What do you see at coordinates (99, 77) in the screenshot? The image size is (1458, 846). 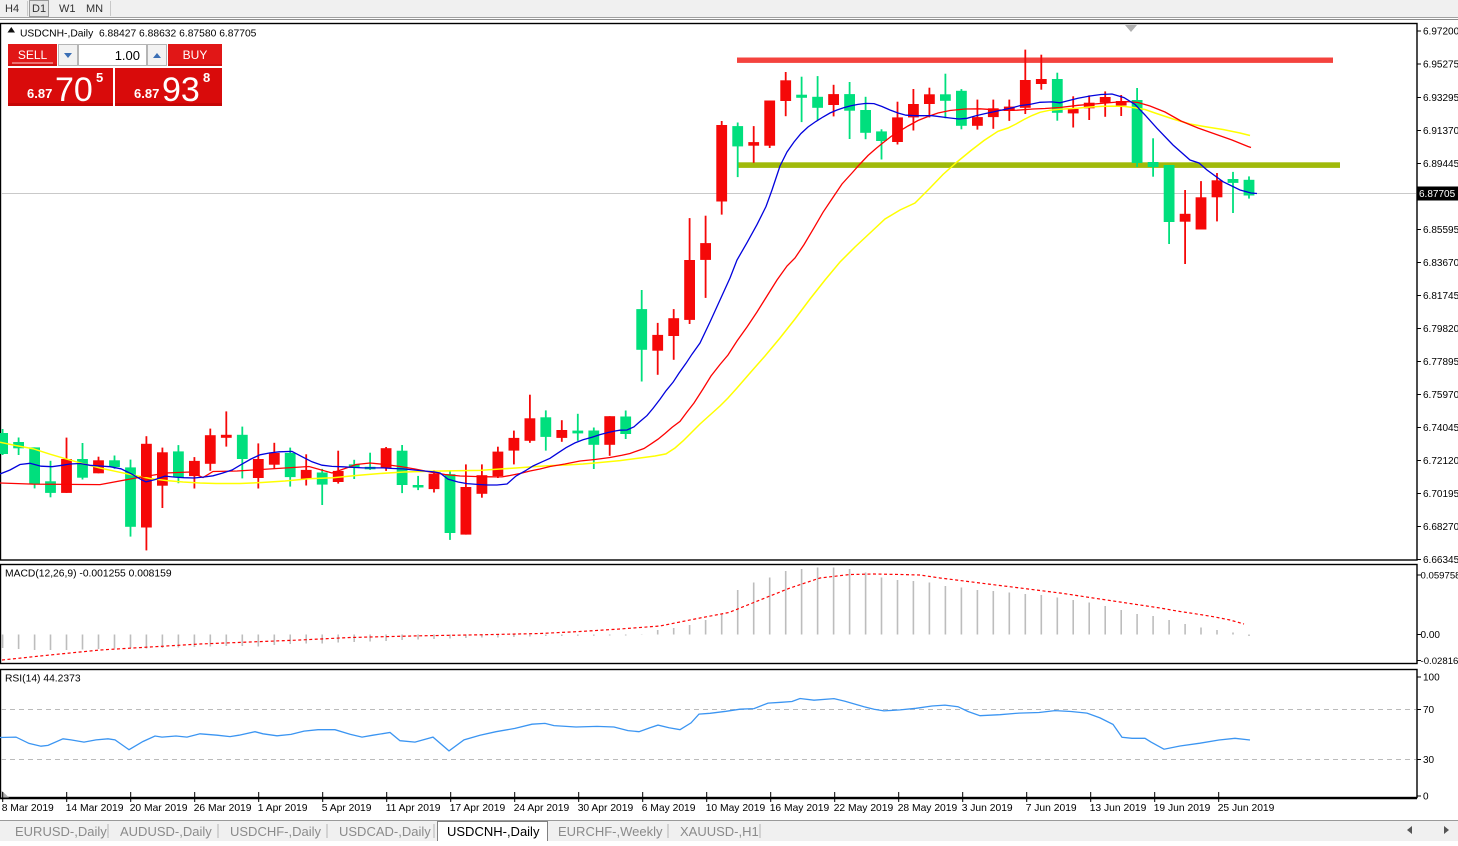 I see `svg-text: 5` at bounding box center [99, 77].